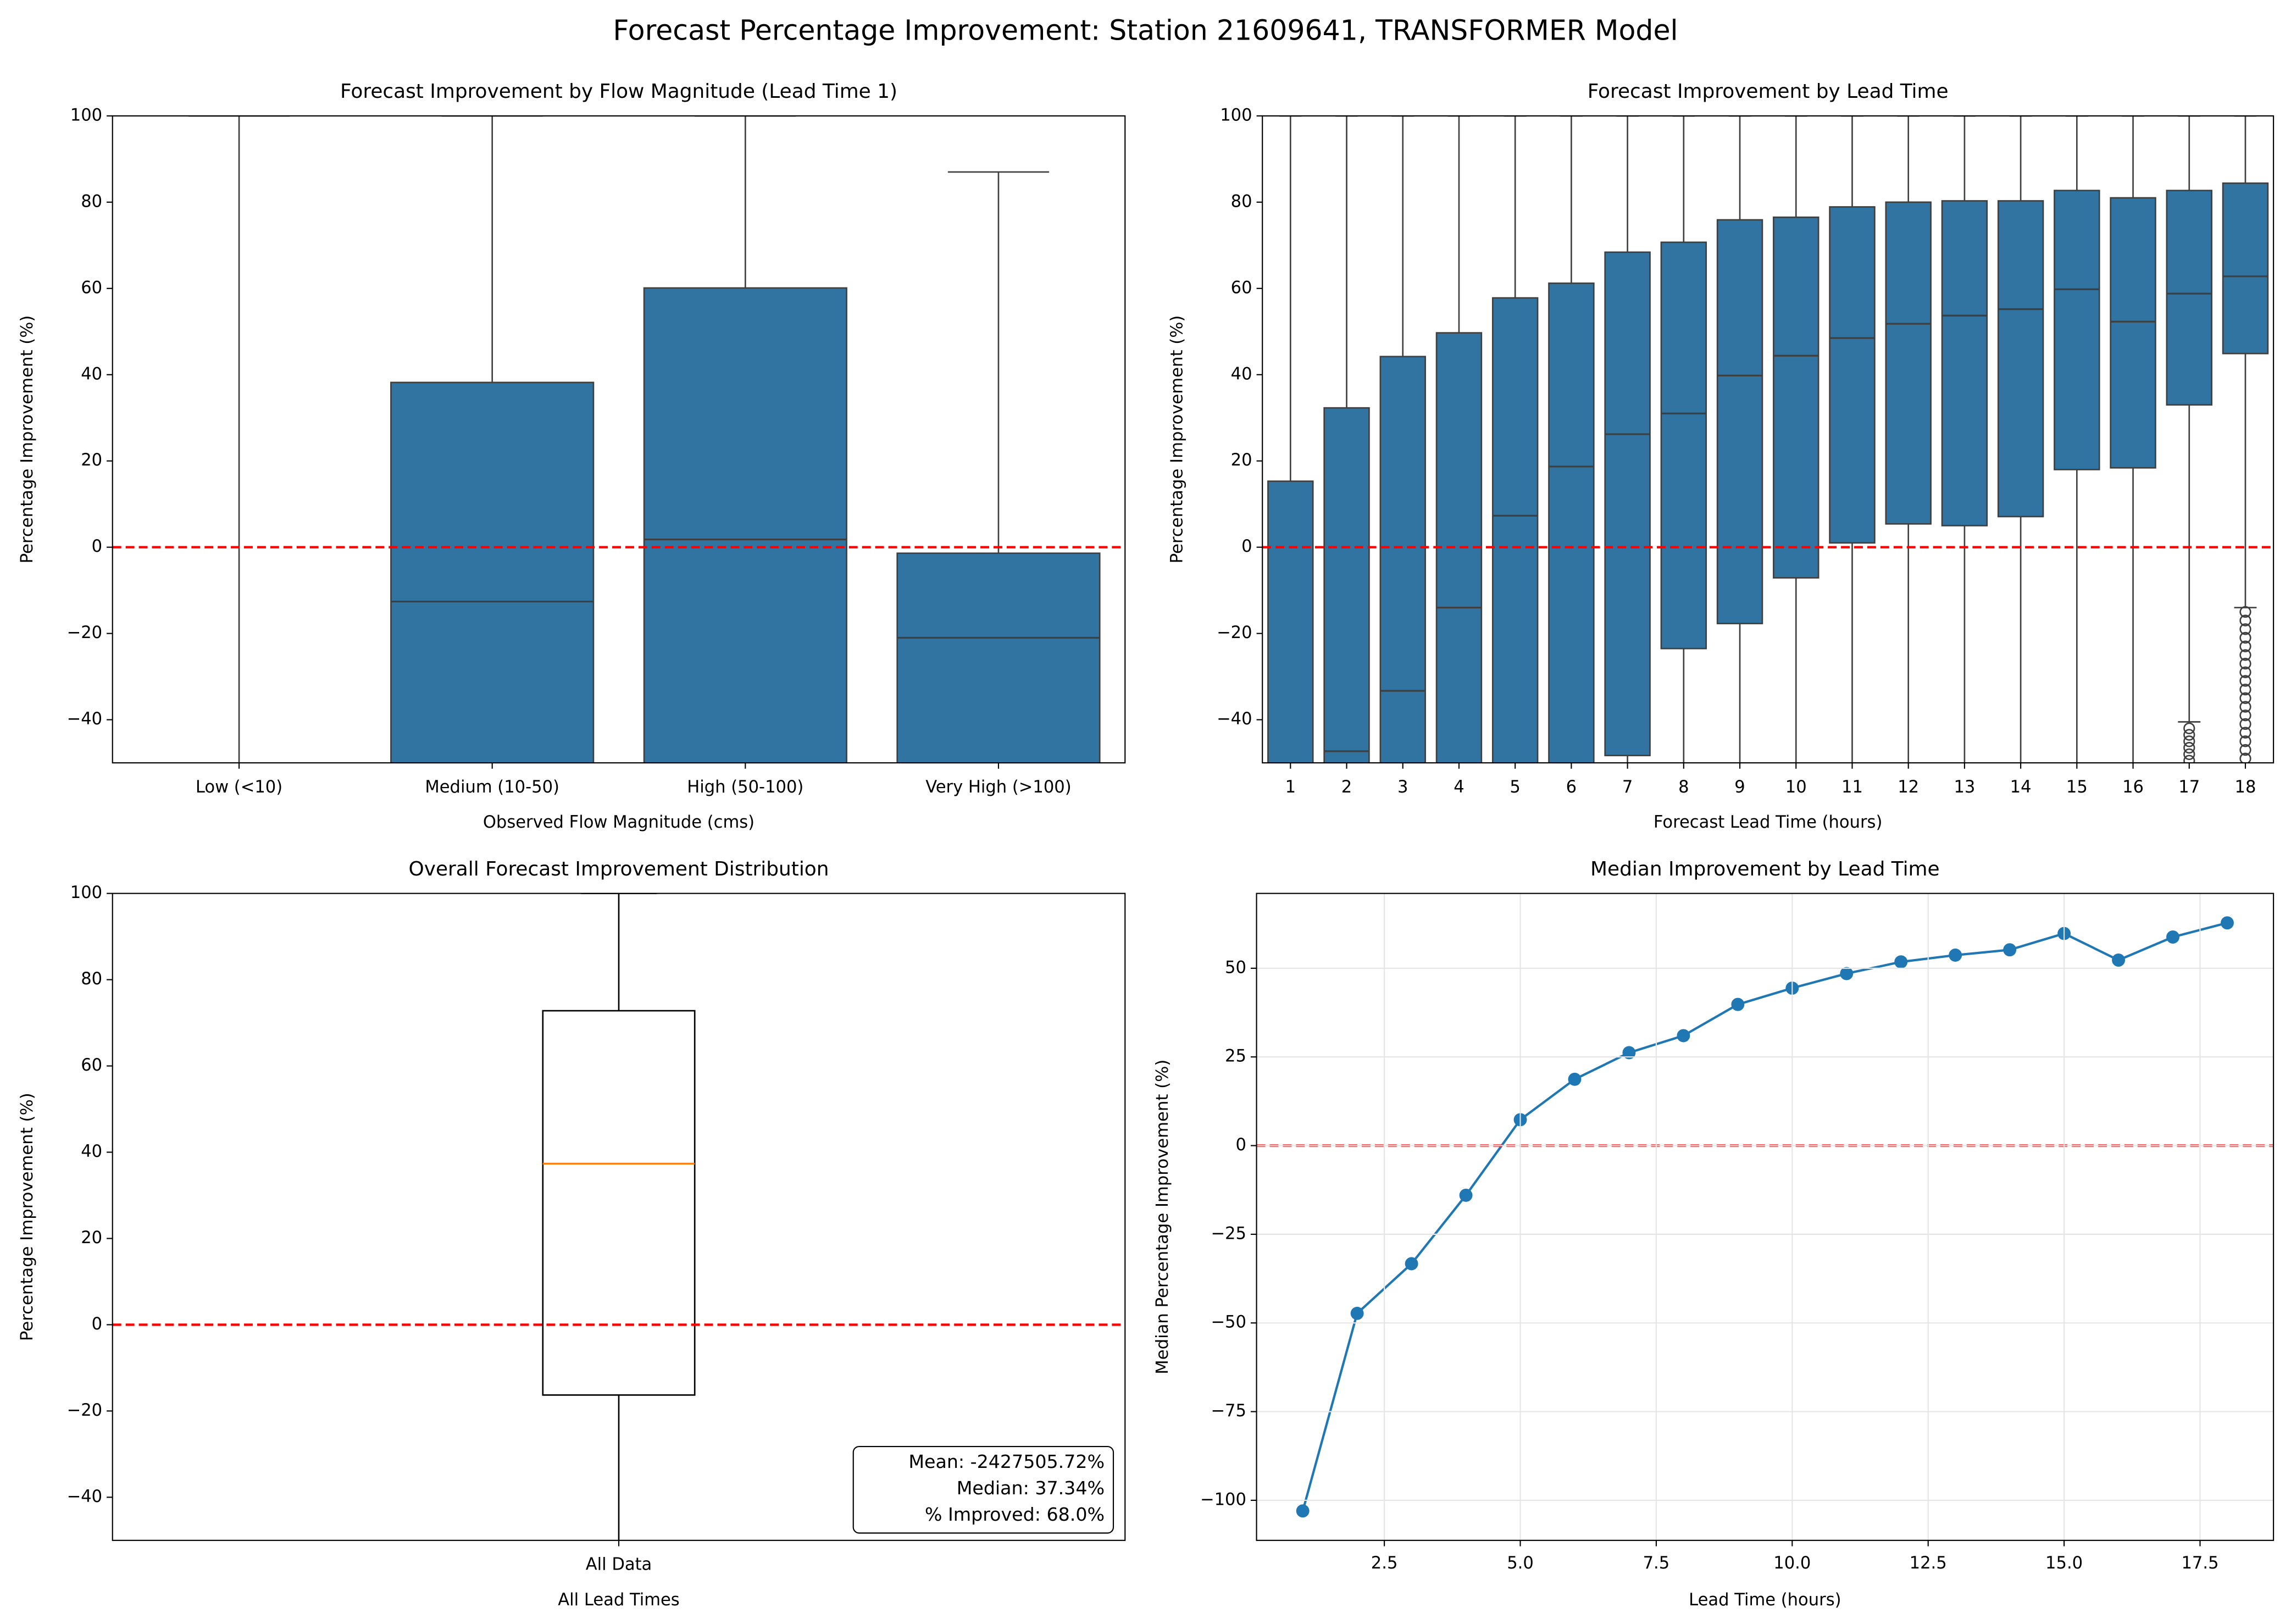  I want to click on x-tick-label: 6, so click(1572, 787).